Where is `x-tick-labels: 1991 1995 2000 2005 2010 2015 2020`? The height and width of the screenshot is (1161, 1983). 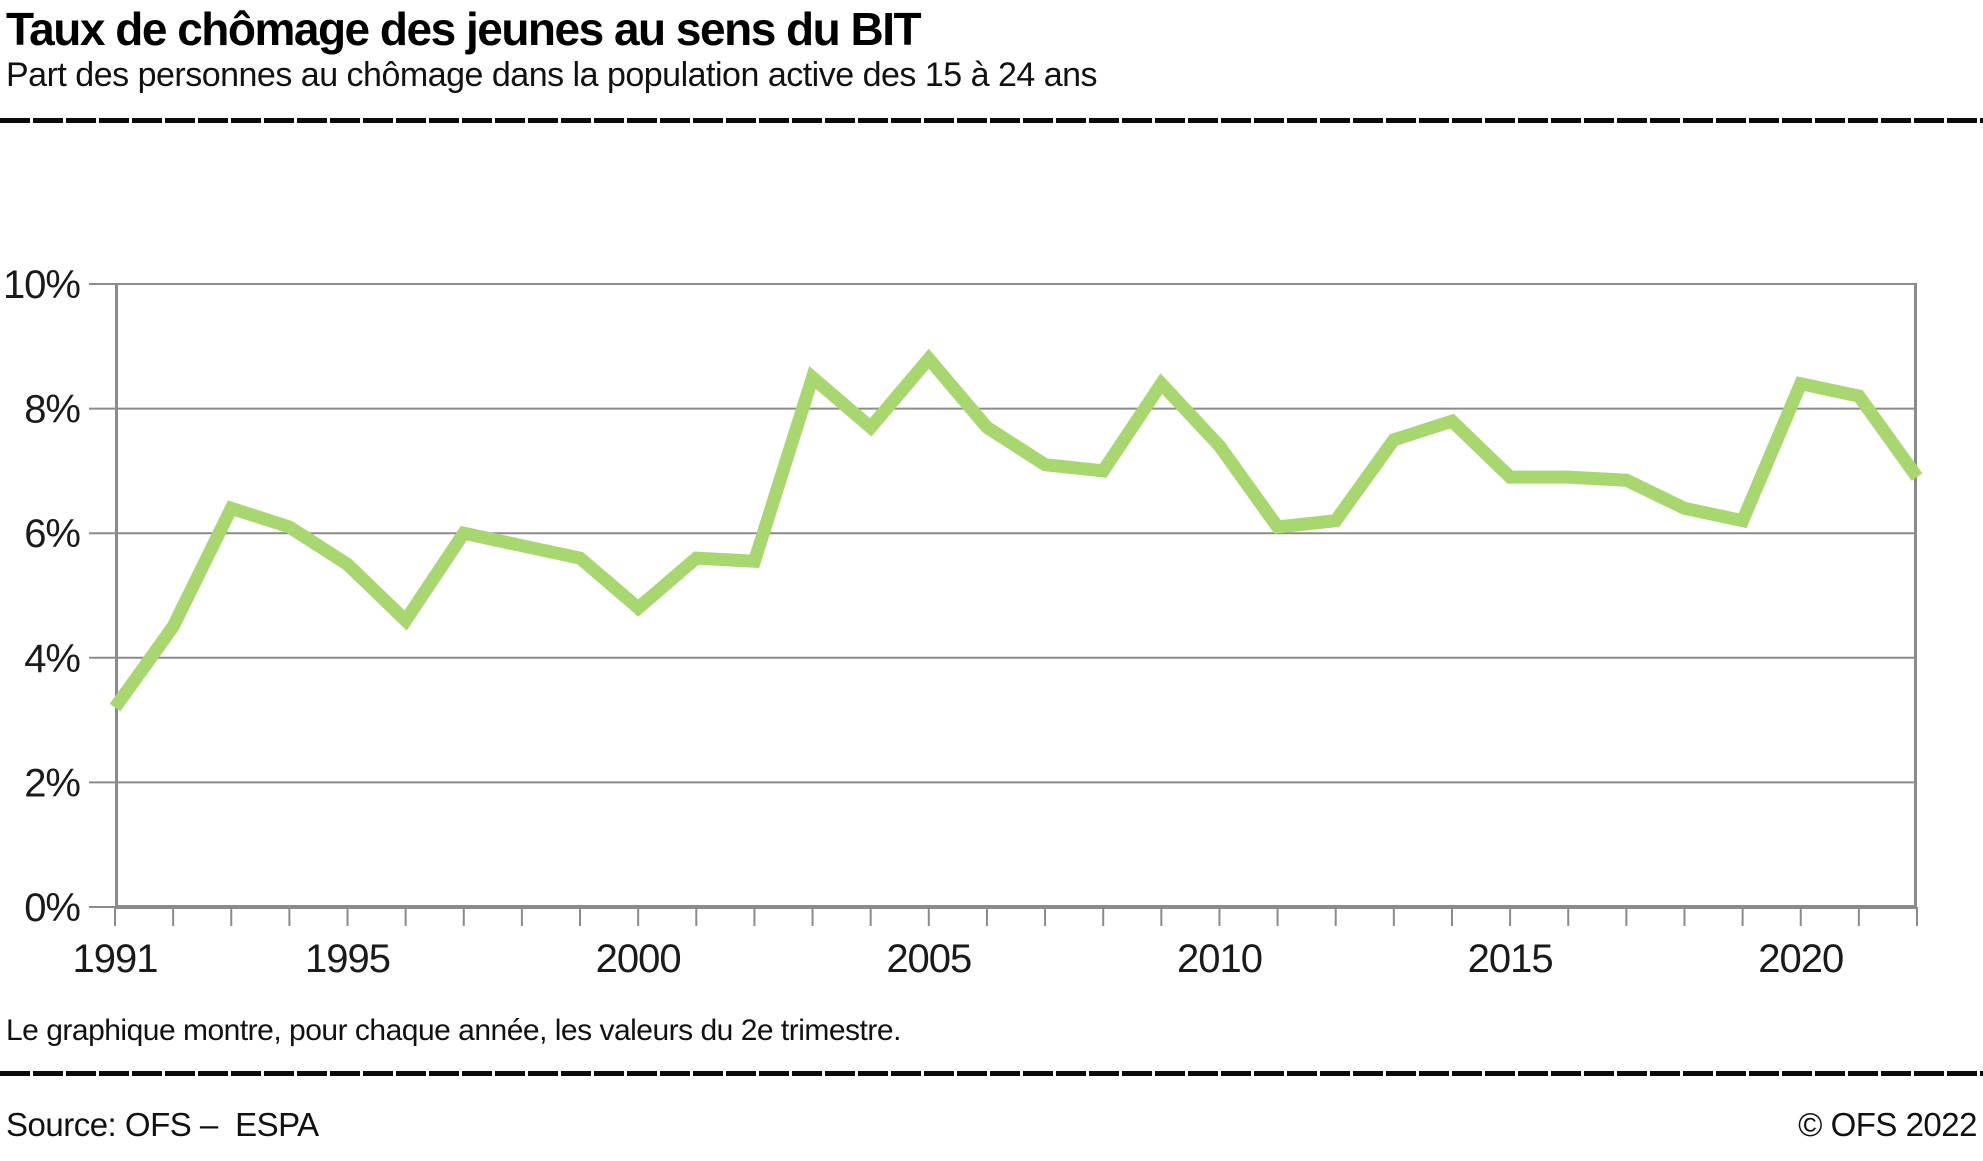 x-tick-labels: 1991 1995 2000 2005 2010 2015 2020 is located at coordinates (959, 959).